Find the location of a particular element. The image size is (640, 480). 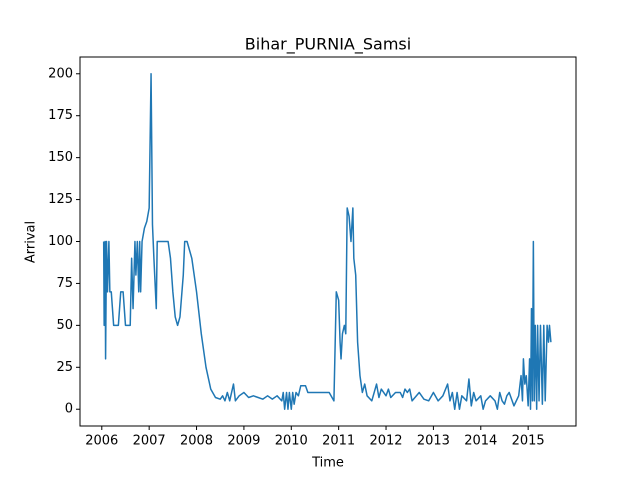

x-tick-label: 2008 is located at coordinates (196, 441).